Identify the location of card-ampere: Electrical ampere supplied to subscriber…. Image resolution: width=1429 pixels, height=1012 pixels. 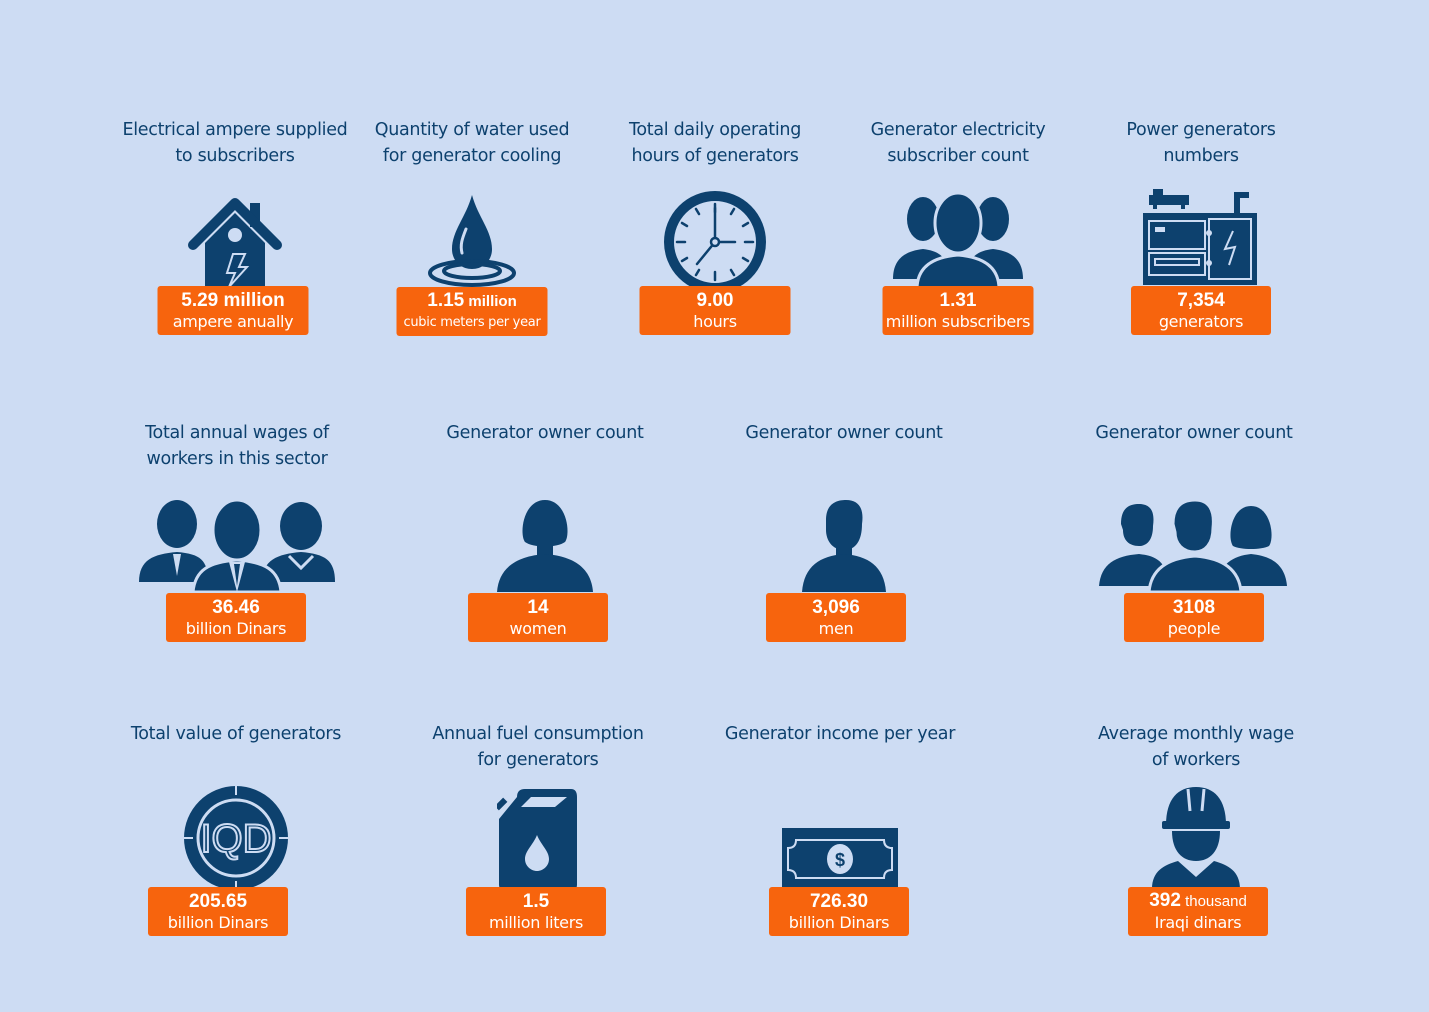
(235, 226).